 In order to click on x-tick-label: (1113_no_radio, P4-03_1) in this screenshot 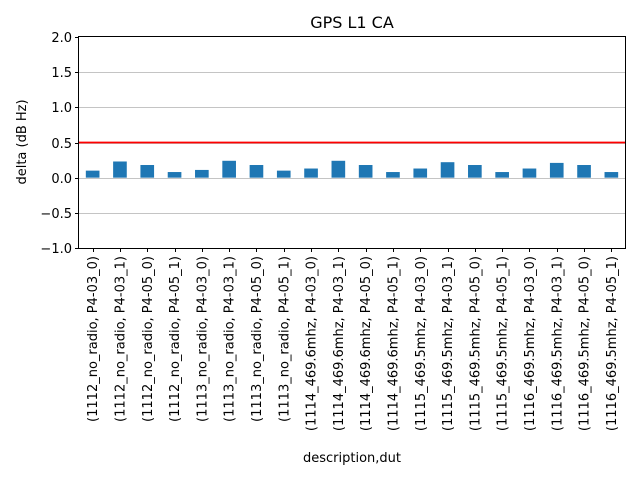, I will do `click(230, 339)`.